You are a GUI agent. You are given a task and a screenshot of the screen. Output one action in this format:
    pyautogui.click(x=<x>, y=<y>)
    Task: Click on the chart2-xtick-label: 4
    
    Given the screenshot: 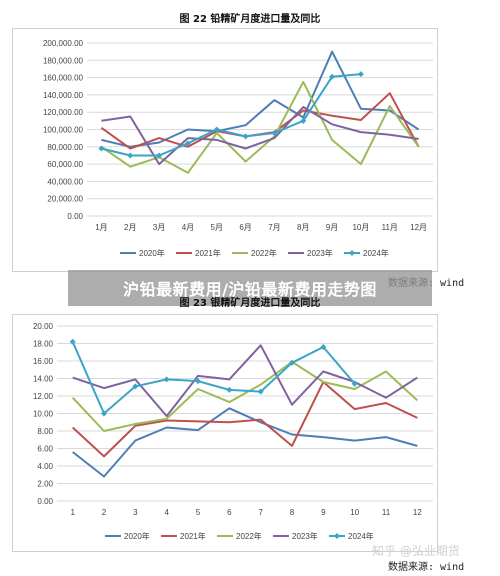 What is the action you would take?
    pyautogui.click(x=166, y=512)
    